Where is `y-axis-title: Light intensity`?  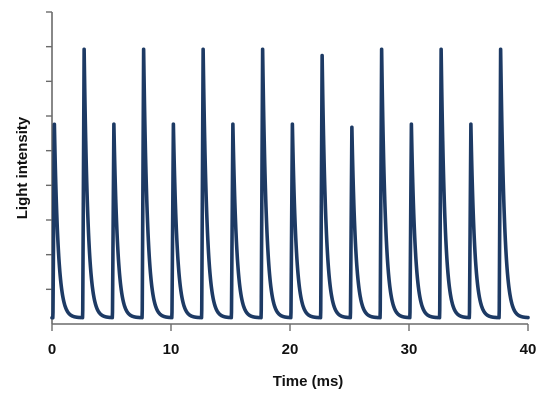 y-axis-title: Light intensity is located at coordinates (22, 167).